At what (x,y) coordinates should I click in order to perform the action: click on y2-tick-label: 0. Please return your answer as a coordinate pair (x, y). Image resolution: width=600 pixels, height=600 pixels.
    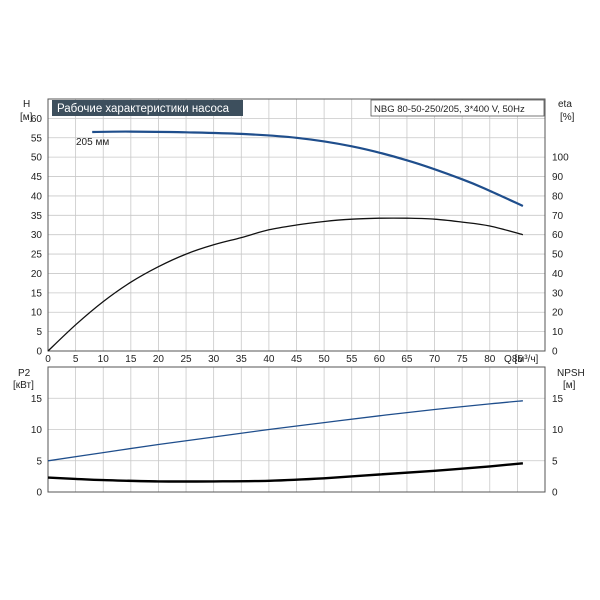
    Looking at the image, I should click on (555, 352).